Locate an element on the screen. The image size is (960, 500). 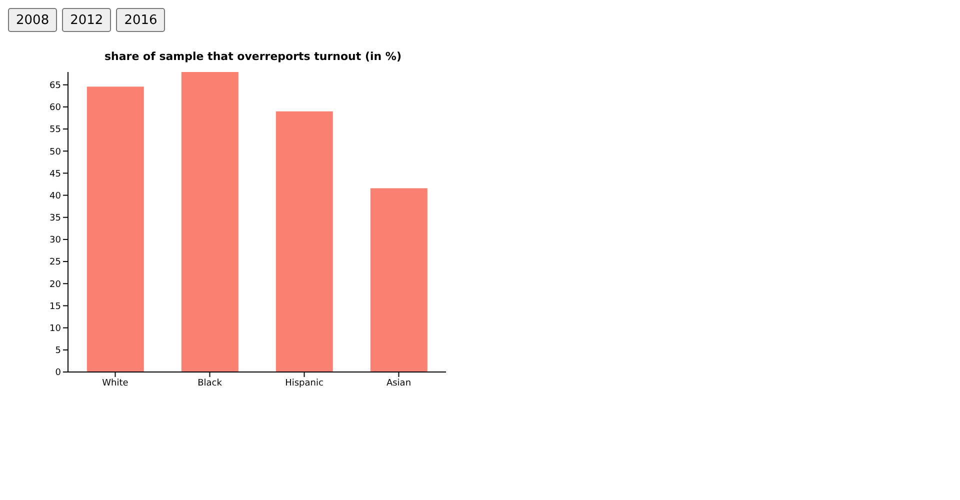
y-tick-label: 0 is located at coordinates (58, 373).